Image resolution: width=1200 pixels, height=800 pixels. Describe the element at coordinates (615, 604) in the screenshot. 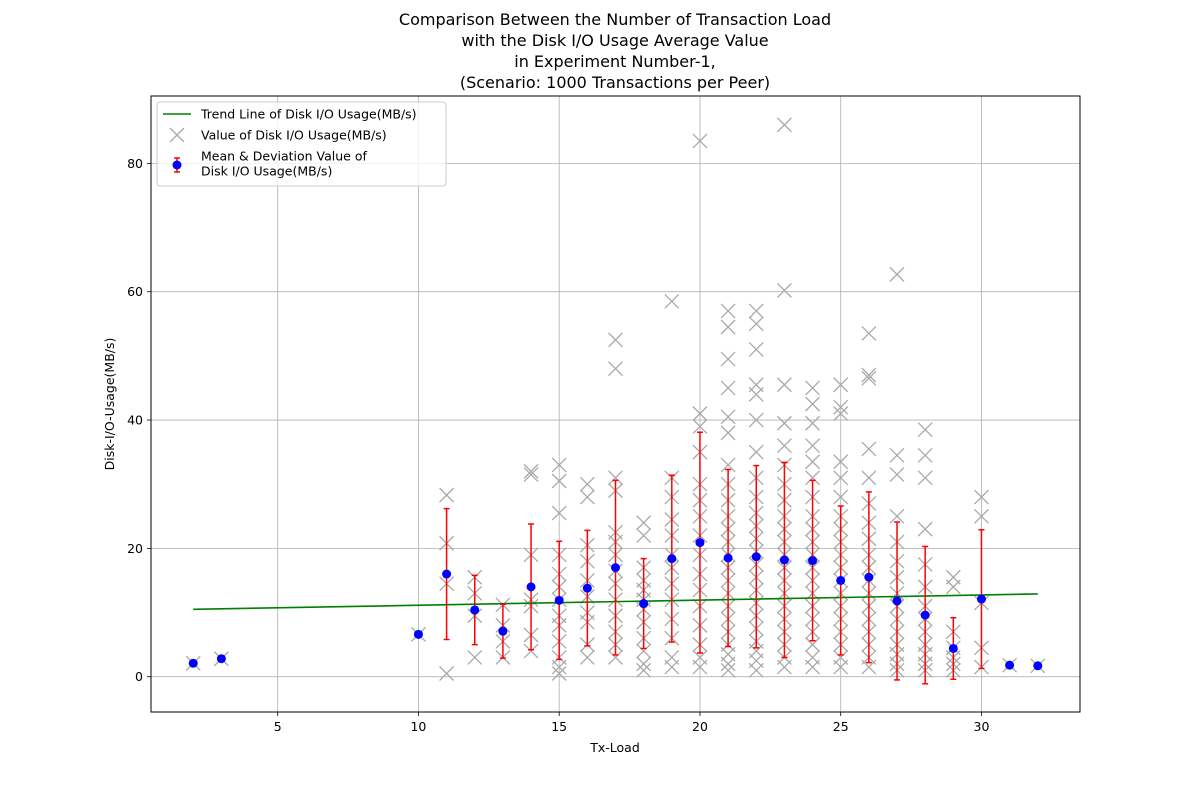

I see `mean-markers` at that location.